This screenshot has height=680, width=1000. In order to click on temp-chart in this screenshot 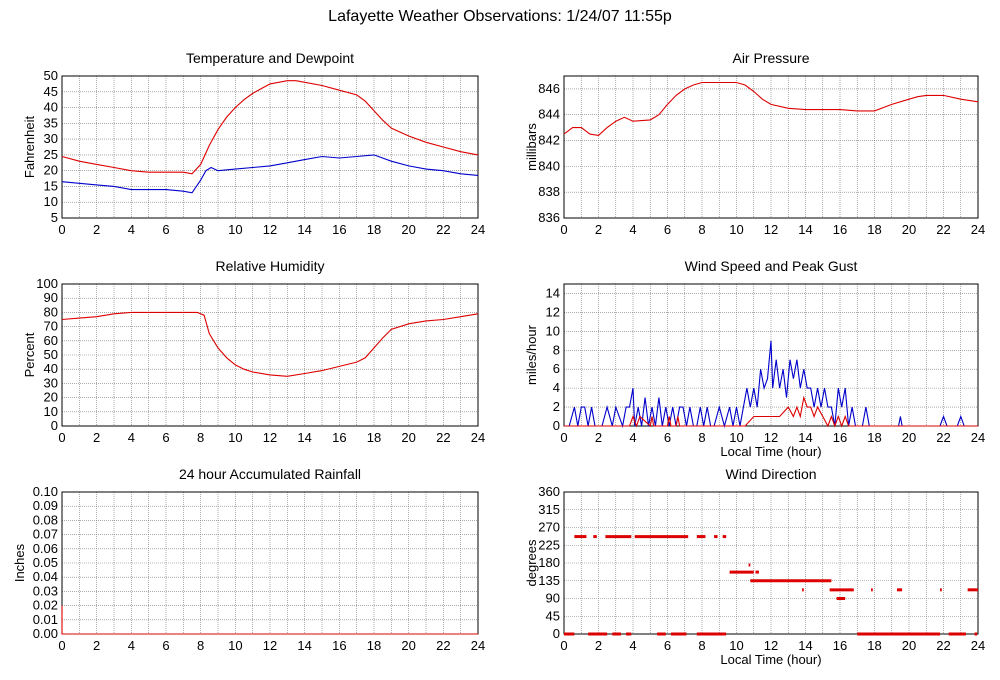, I will do `click(270, 147)`.